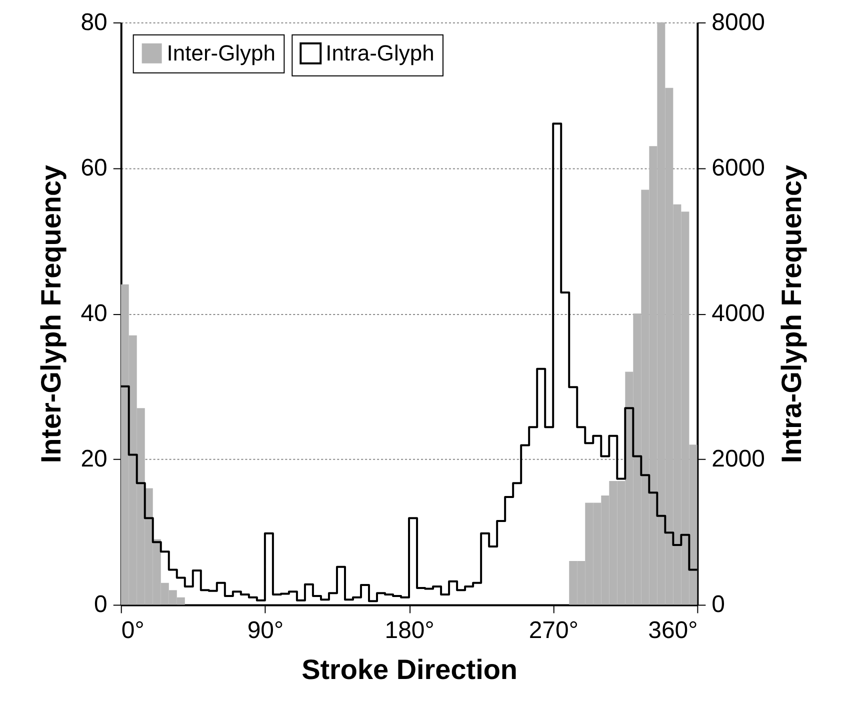  I want to click on y2-tick-label: 2000, so click(738, 459).